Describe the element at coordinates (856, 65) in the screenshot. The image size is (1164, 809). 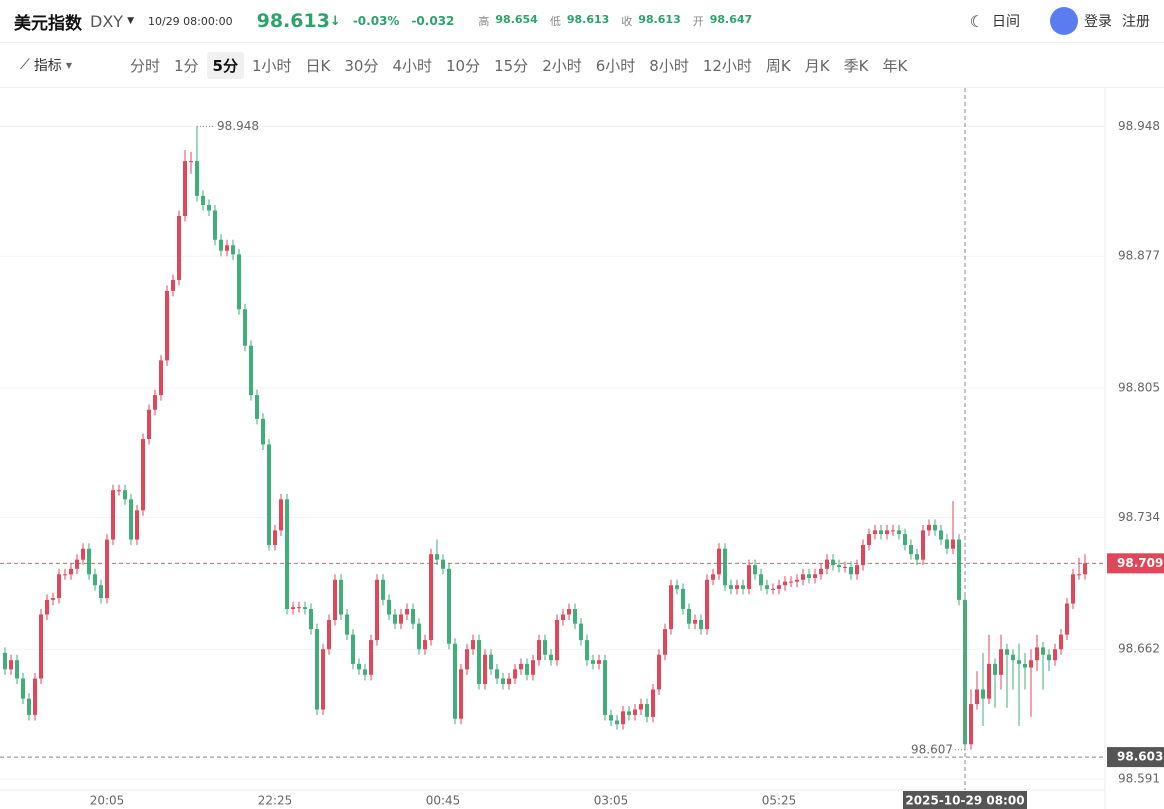
I see `period-tab: 季K` at that location.